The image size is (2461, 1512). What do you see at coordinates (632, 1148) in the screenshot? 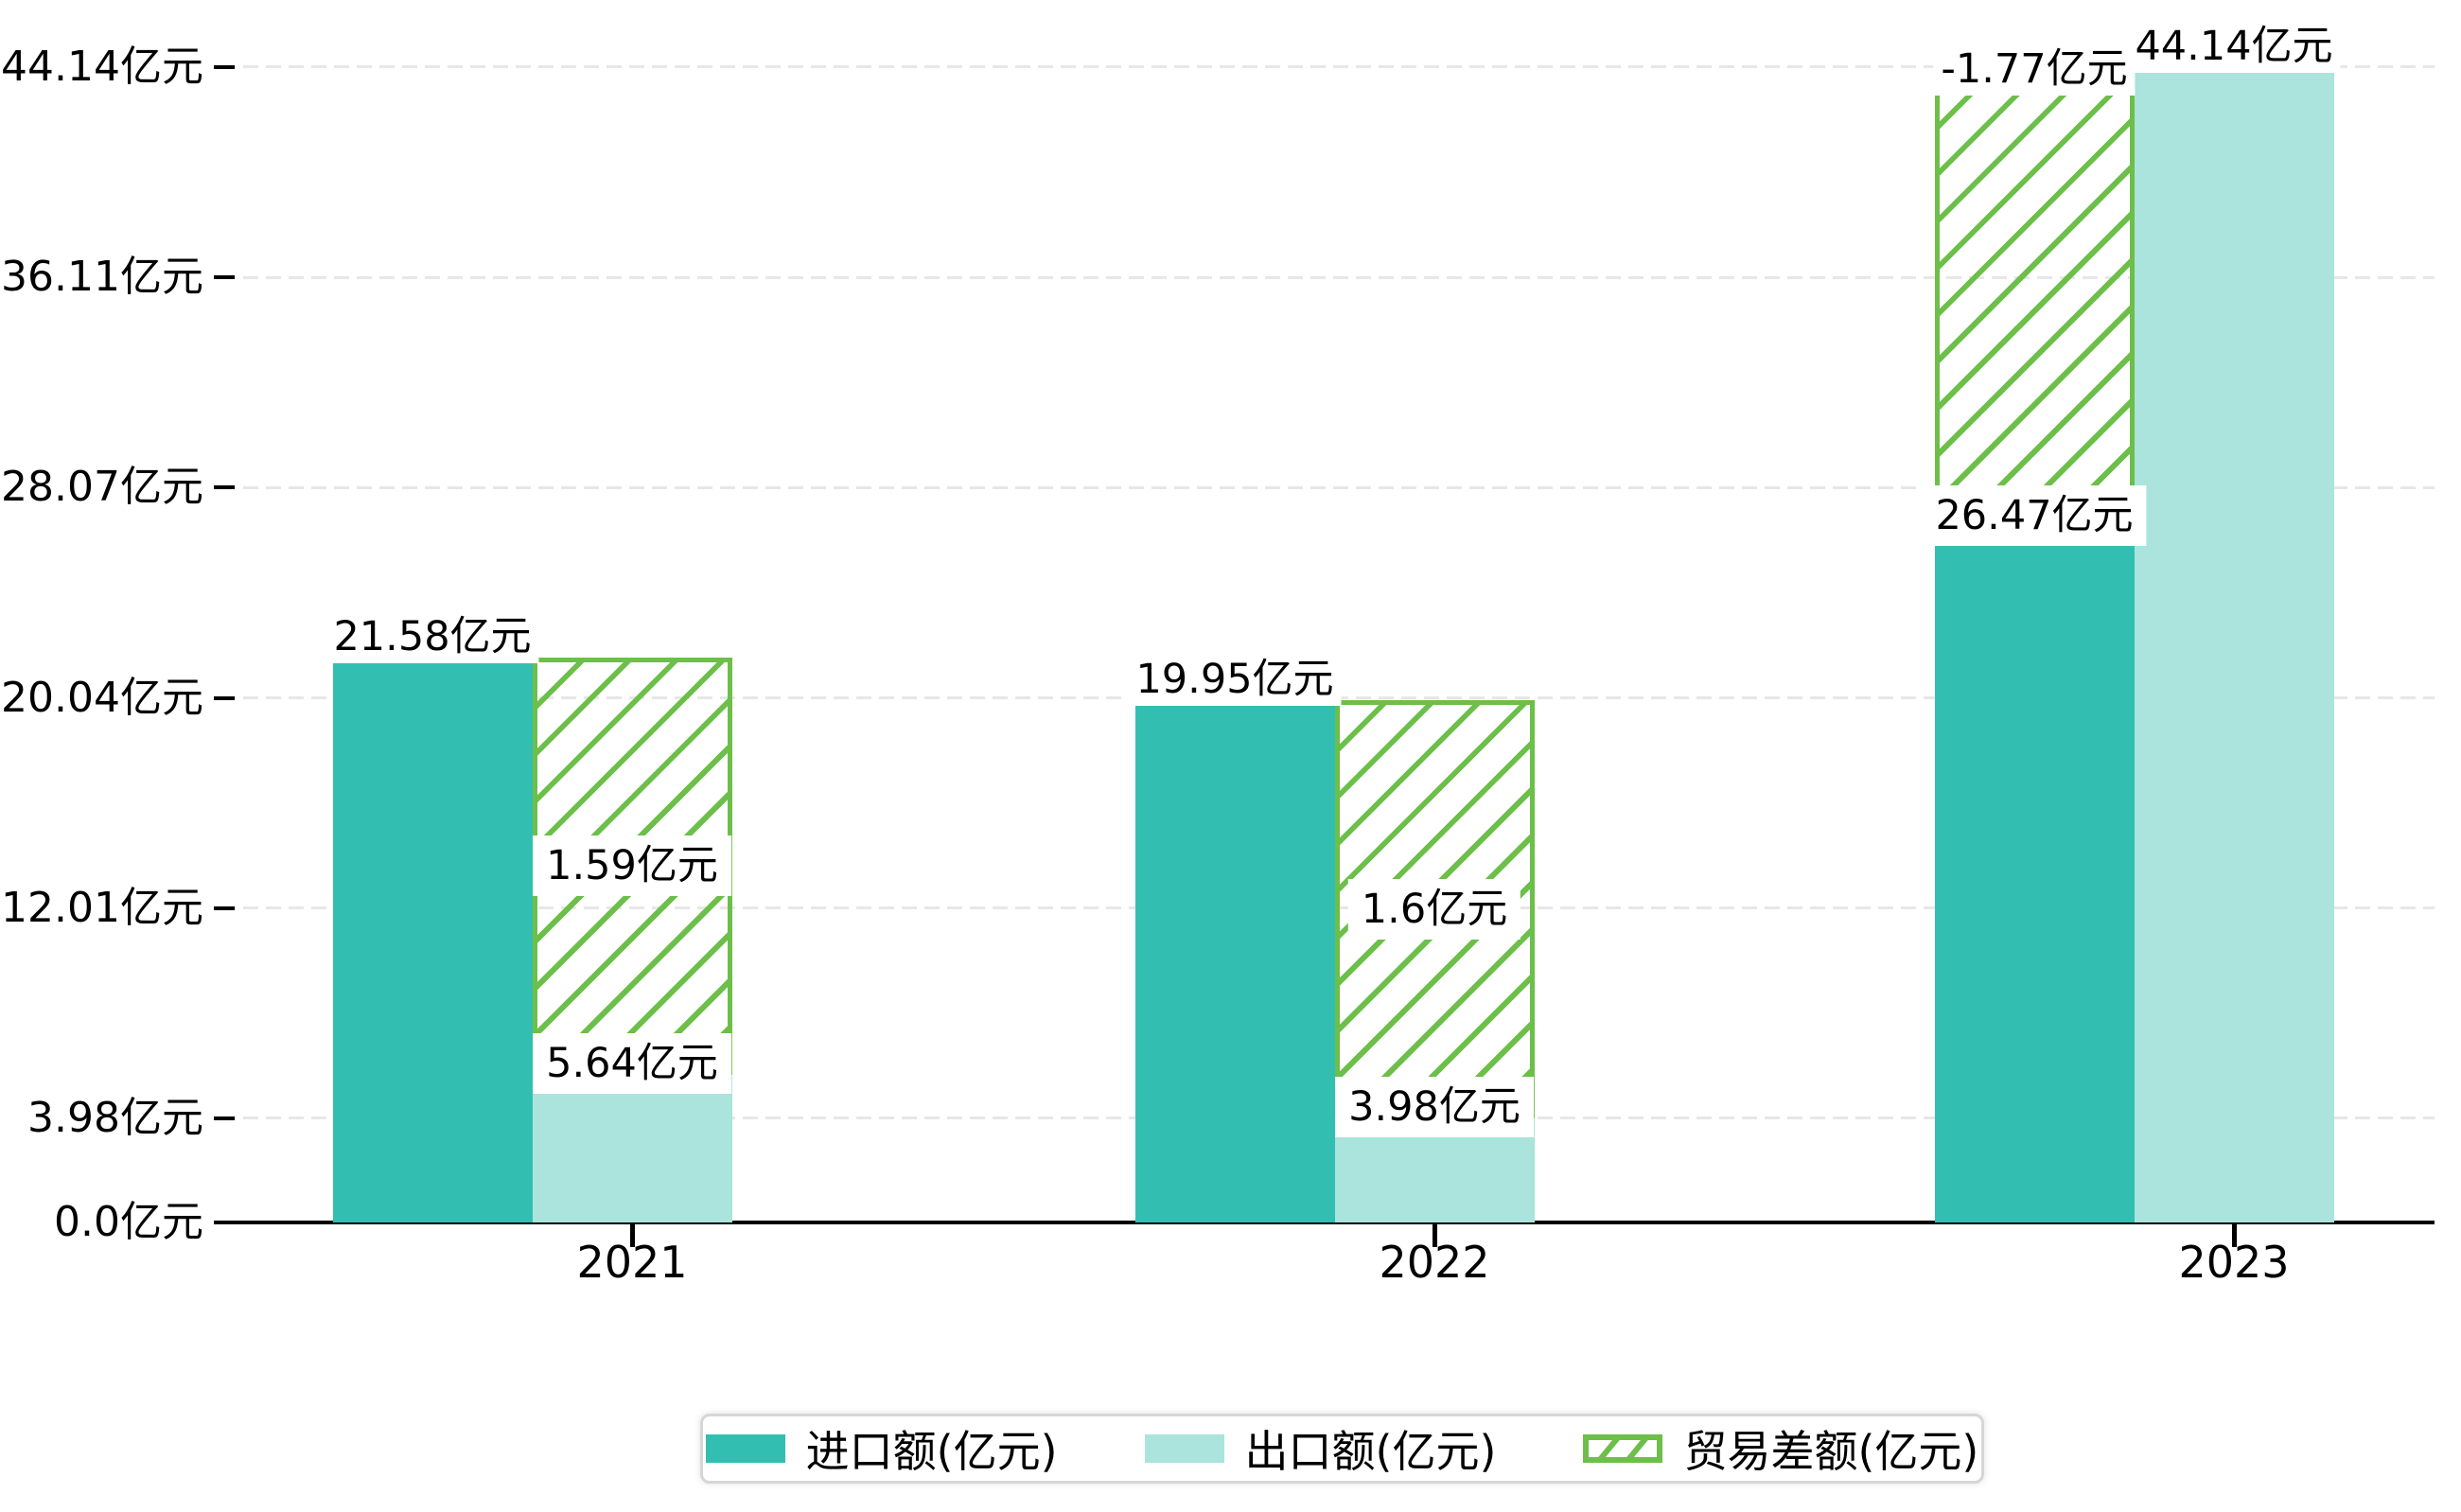
I see `export-bar-2021` at bounding box center [632, 1148].